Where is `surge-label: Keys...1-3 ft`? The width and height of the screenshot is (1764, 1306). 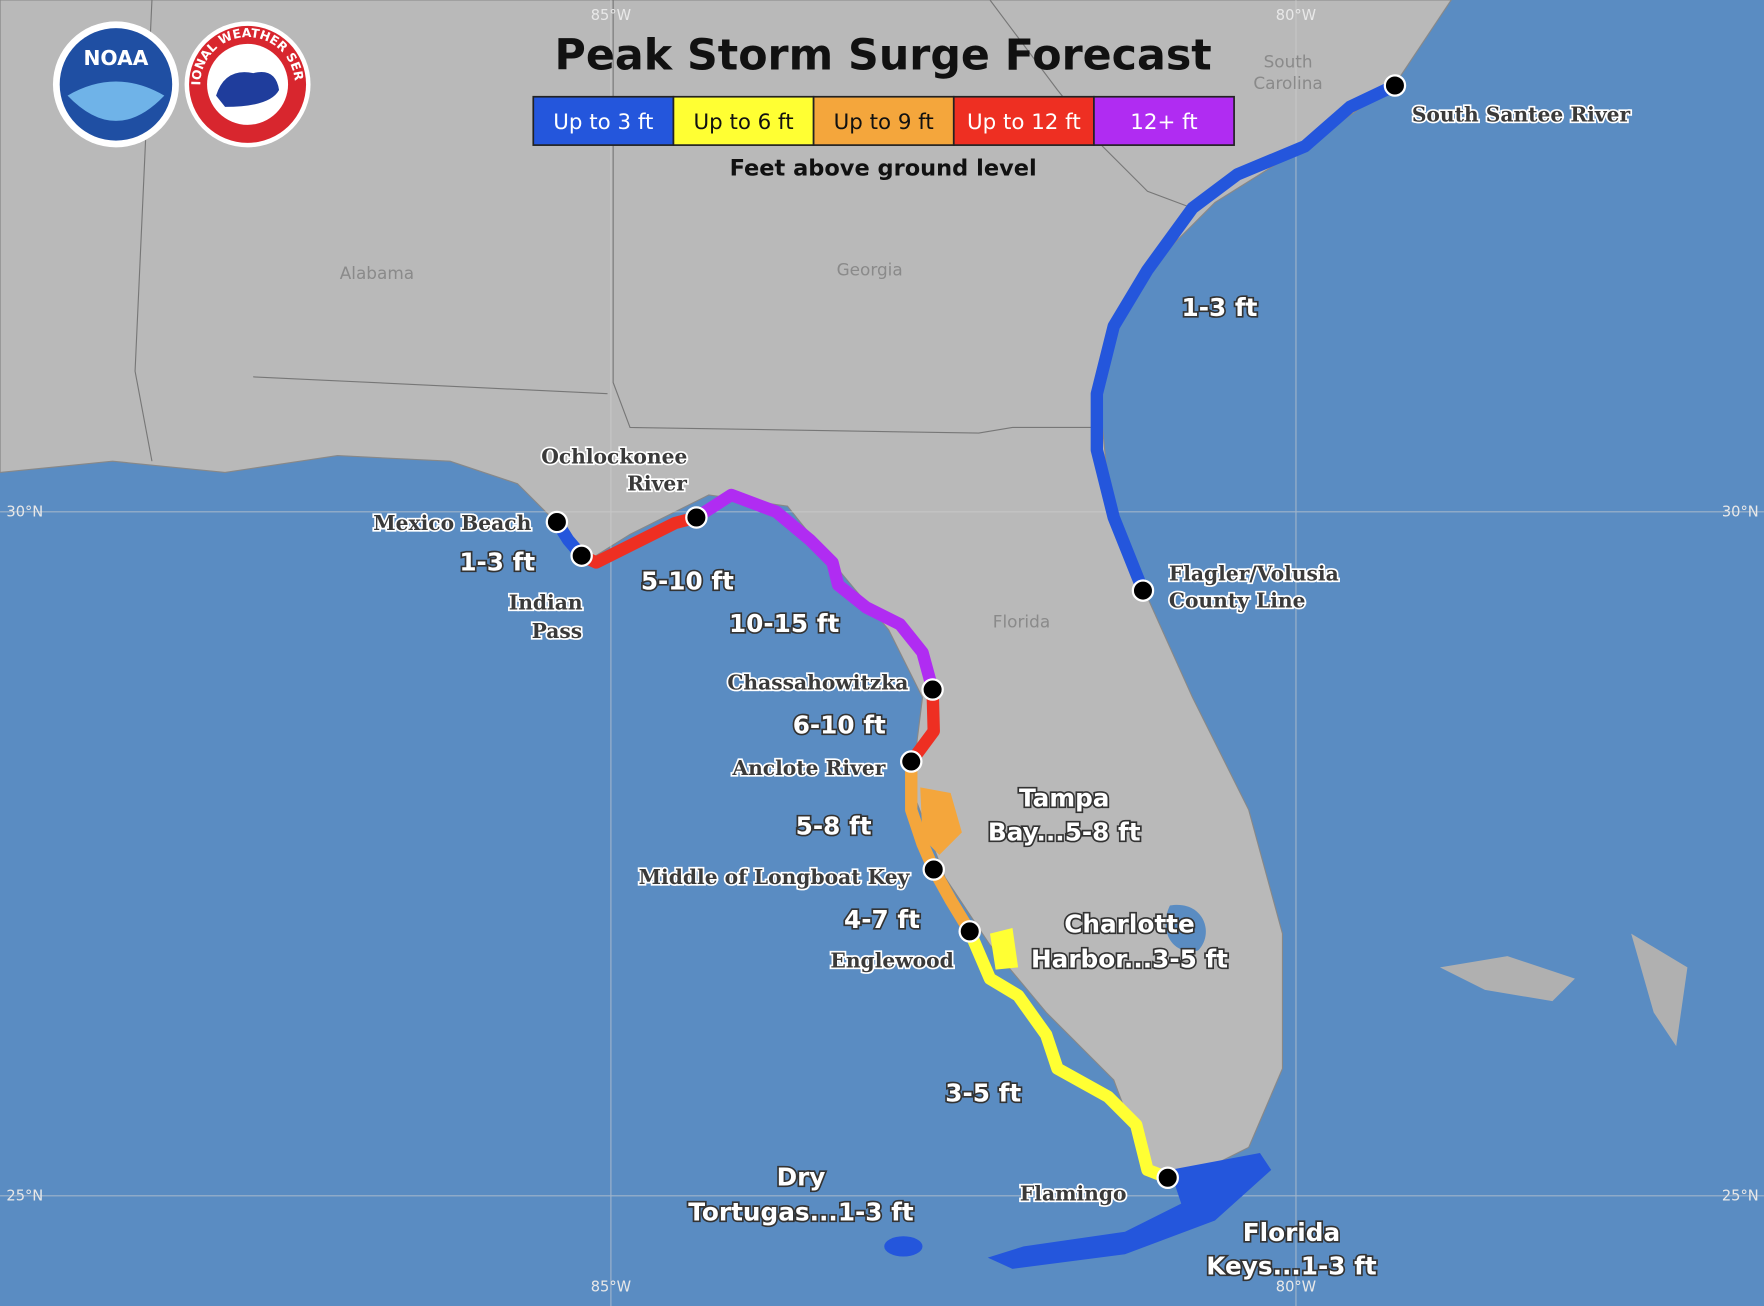 surge-label: Keys...1-3 ft is located at coordinates (1291, 1266).